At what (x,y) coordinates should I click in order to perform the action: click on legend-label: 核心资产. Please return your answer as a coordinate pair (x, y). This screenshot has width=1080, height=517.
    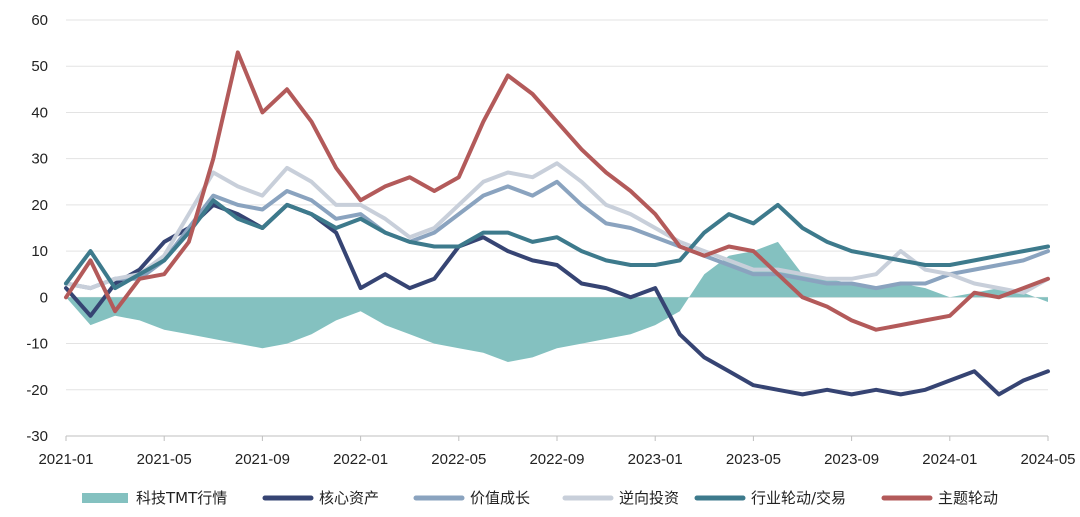
    Looking at the image, I should click on (349, 498).